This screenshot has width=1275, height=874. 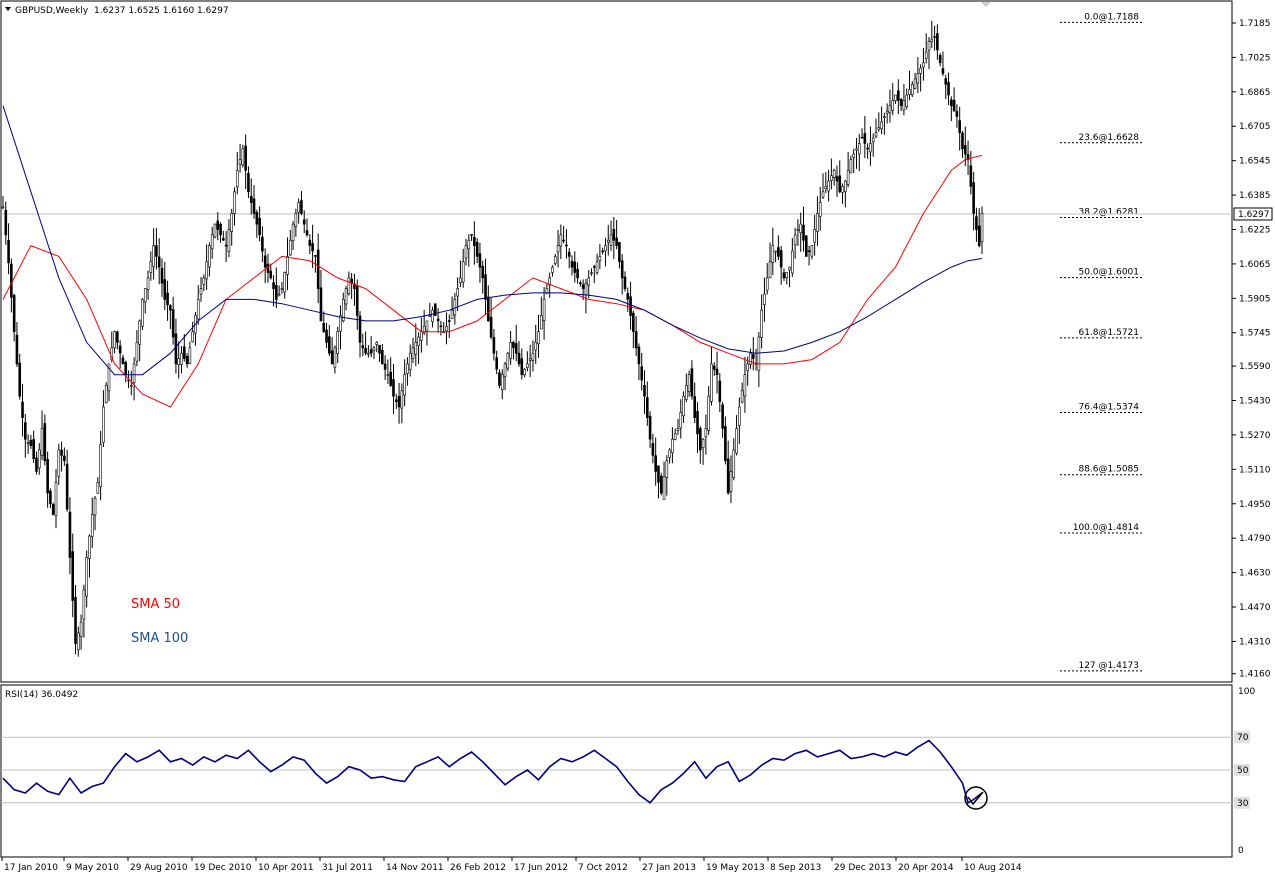 I want to click on time-tick-label: 20 Apr 2014, so click(x=926, y=868).